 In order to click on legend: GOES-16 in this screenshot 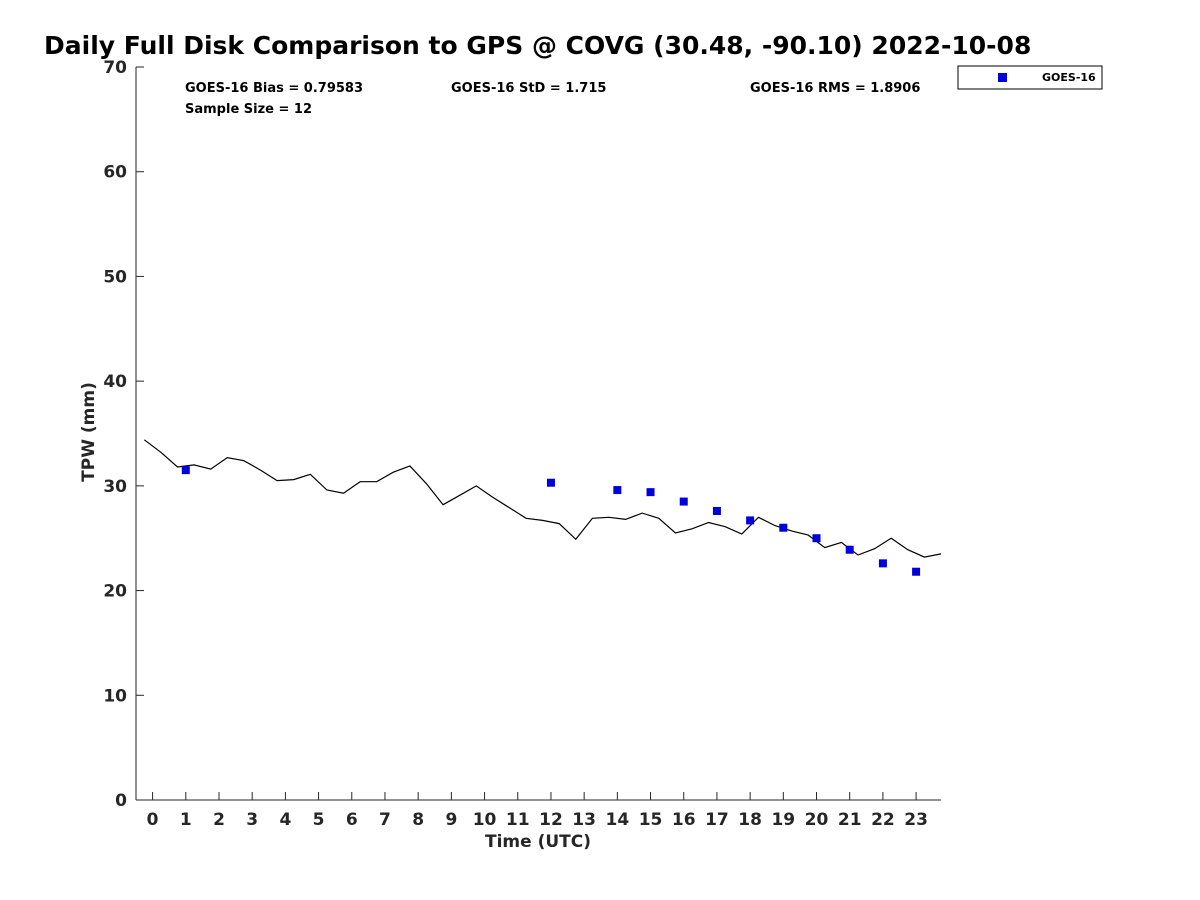, I will do `click(1030, 77)`.